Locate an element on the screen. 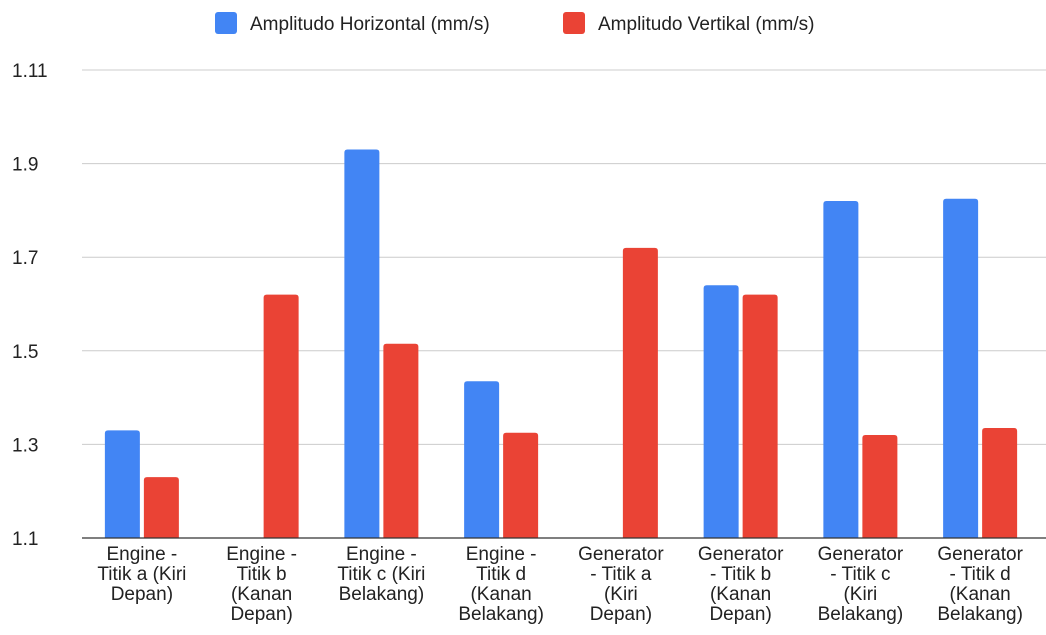 This screenshot has width=1046, height=635. x-tick-label: Engine -Titik b (Kanan Depan) is located at coordinates (261, 584).